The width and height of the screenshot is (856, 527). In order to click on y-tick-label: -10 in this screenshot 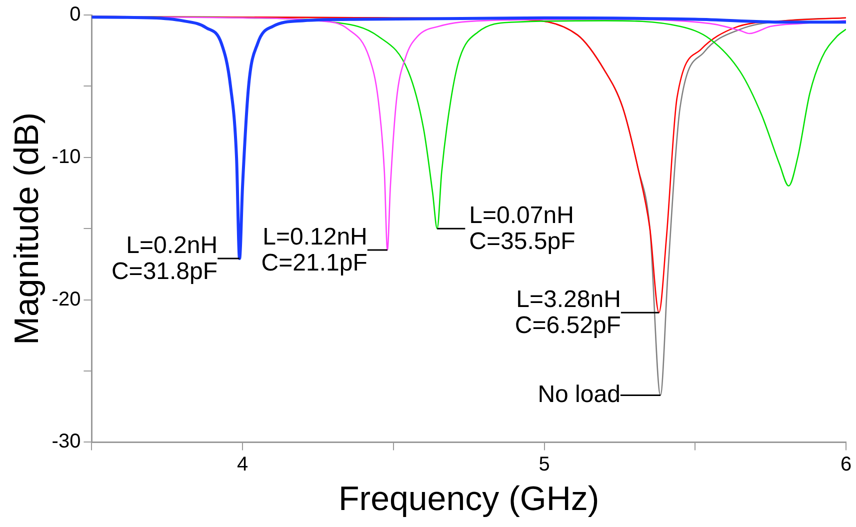, I will do `click(66, 157)`.